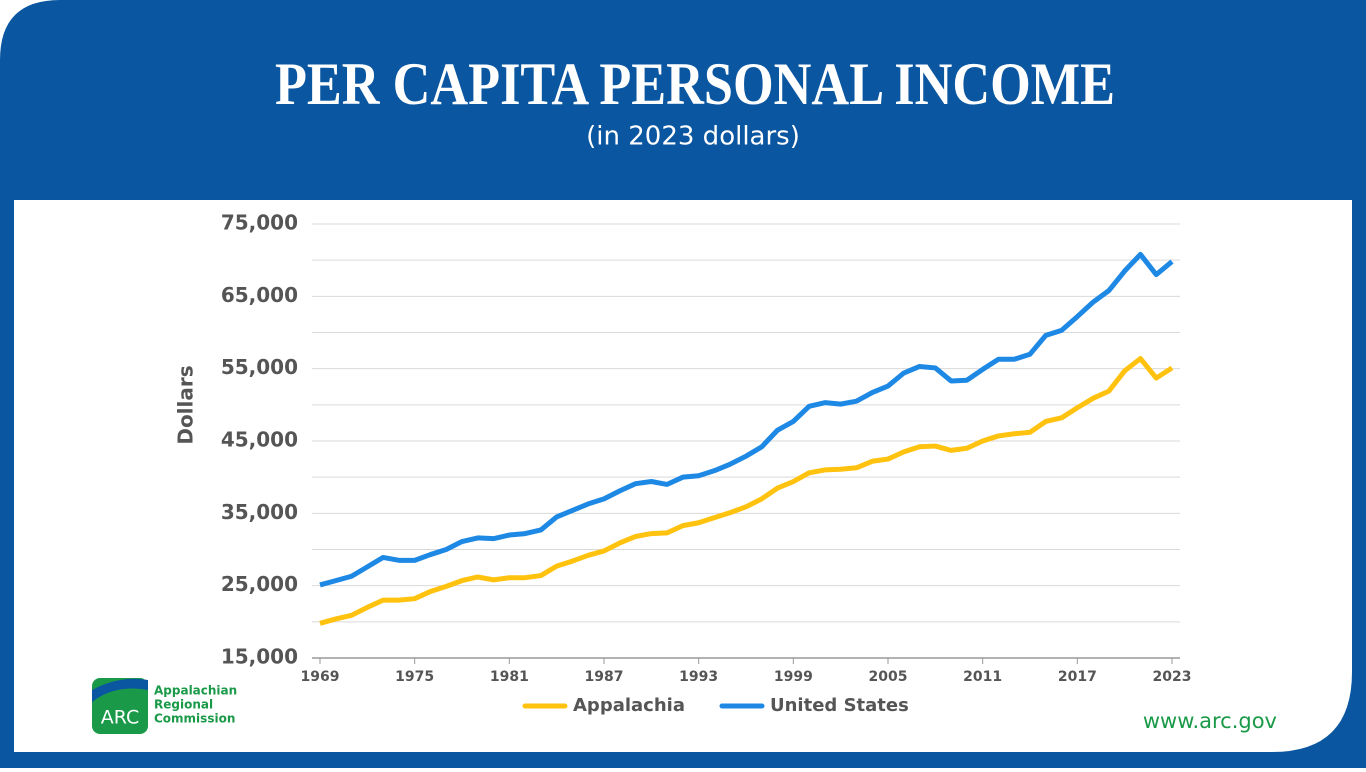 The image size is (1366, 772). What do you see at coordinates (259, 223) in the screenshot?
I see `y-tick-label: 75,000` at bounding box center [259, 223].